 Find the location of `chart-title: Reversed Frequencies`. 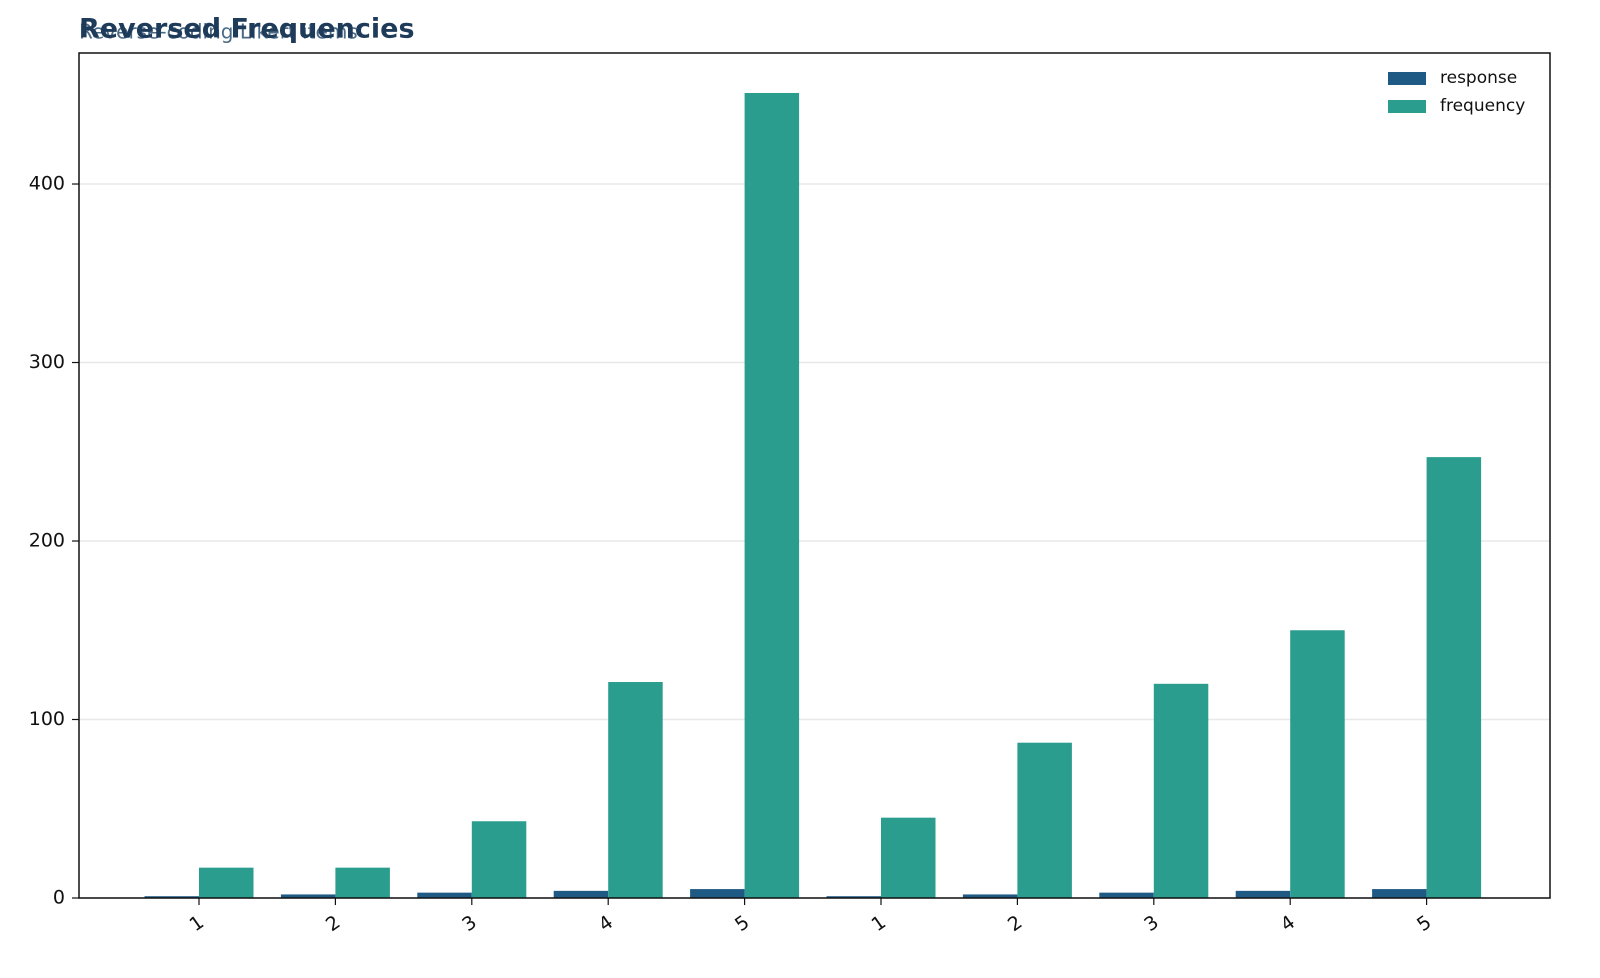

chart-title: Reversed Frequencies is located at coordinates (247, 29).